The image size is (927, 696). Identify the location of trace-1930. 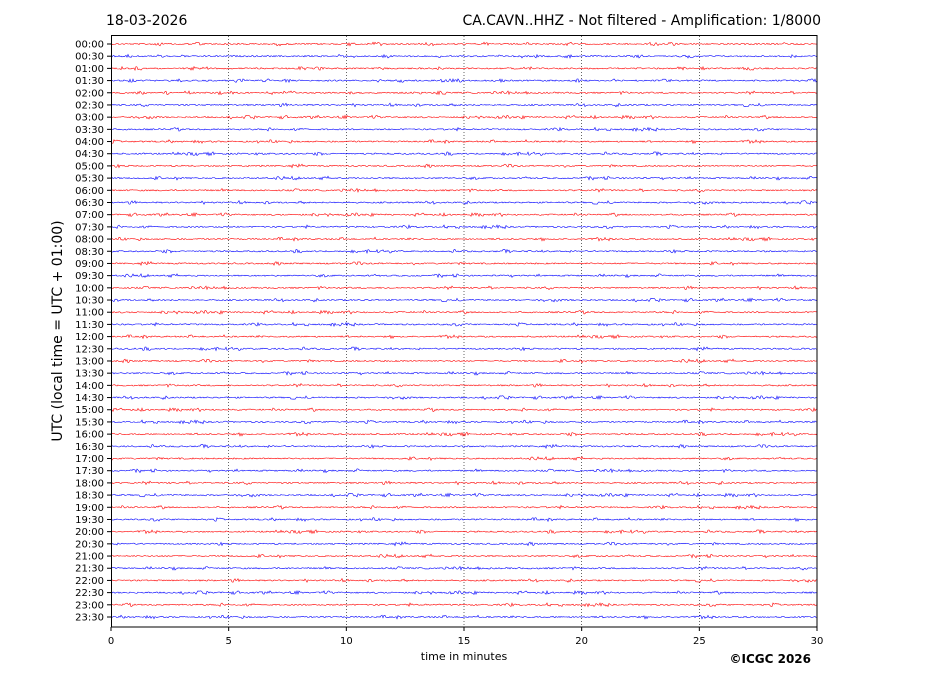
(464, 520).